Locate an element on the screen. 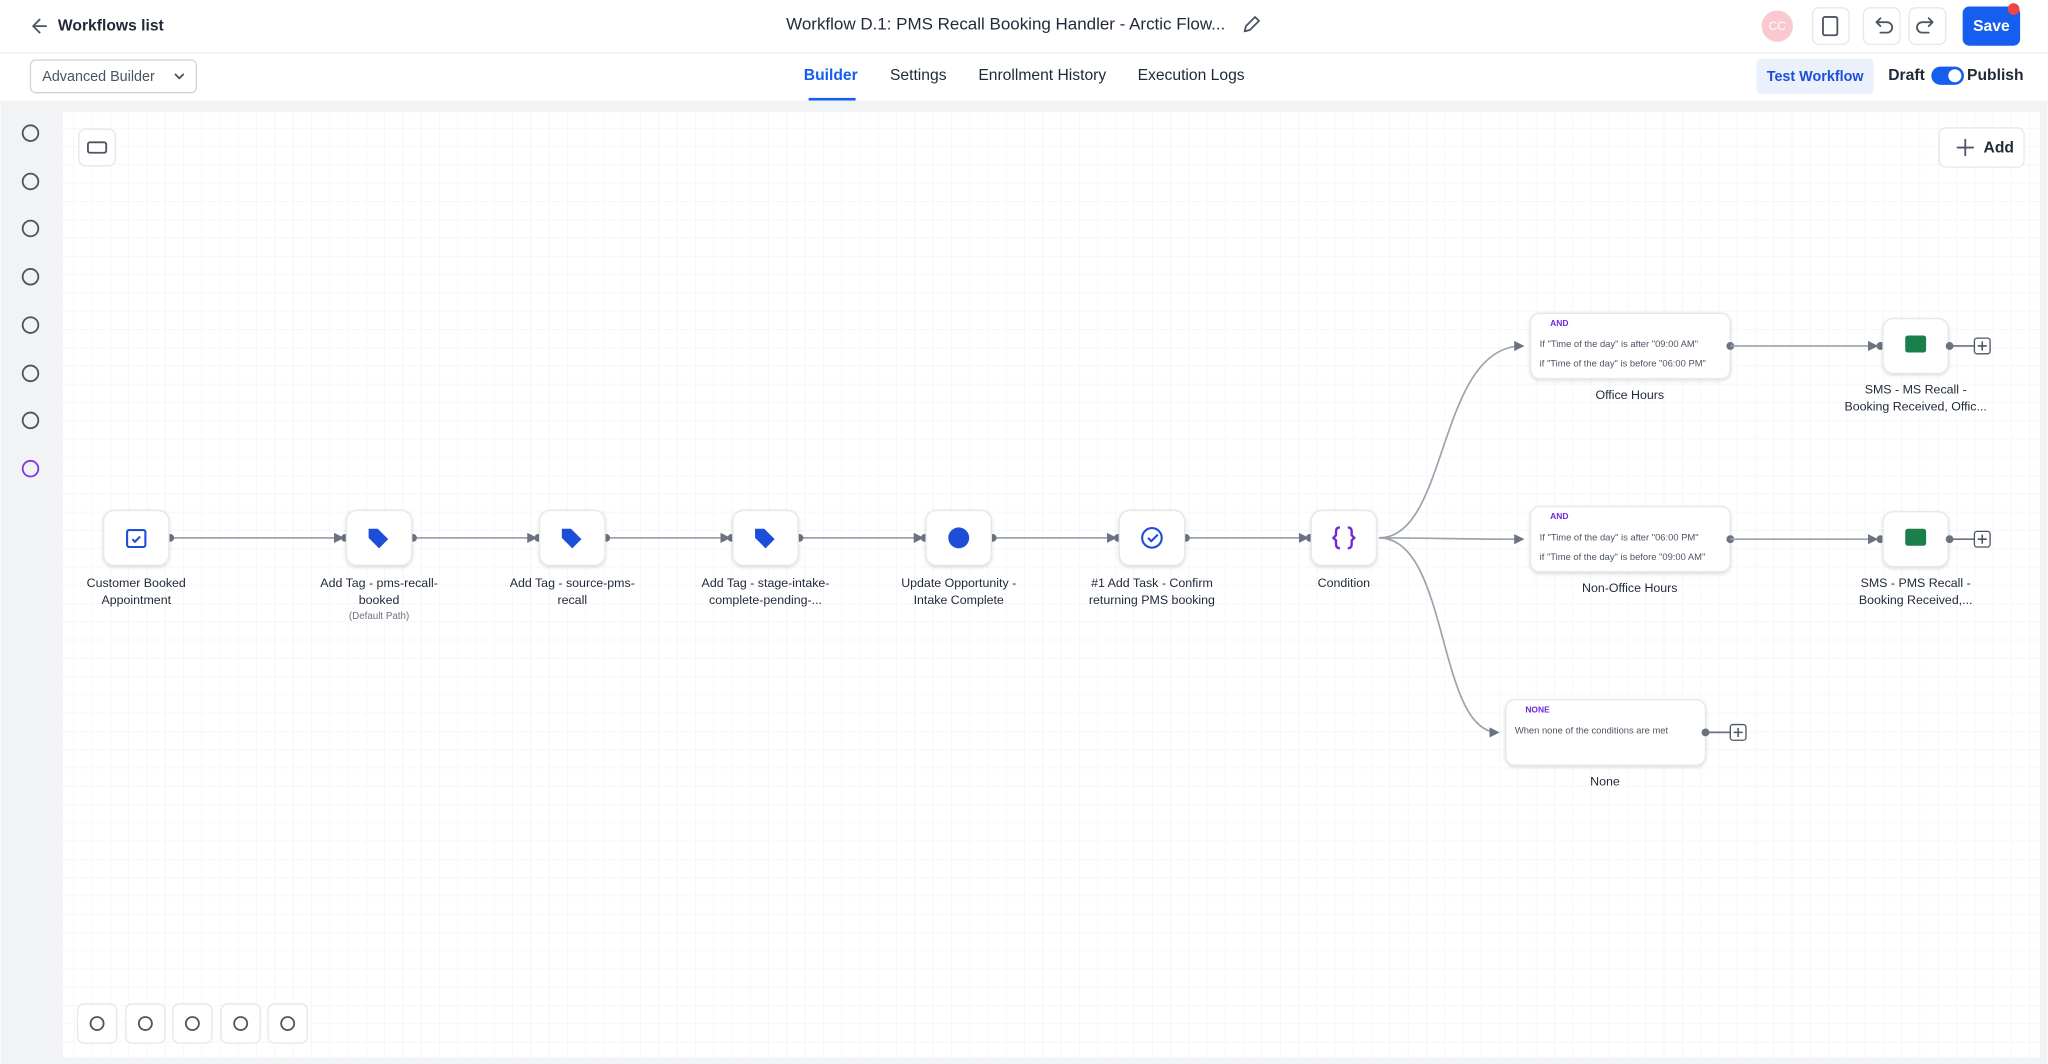 The image size is (2048, 1064). tab: Builder is located at coordinates (831, 75).